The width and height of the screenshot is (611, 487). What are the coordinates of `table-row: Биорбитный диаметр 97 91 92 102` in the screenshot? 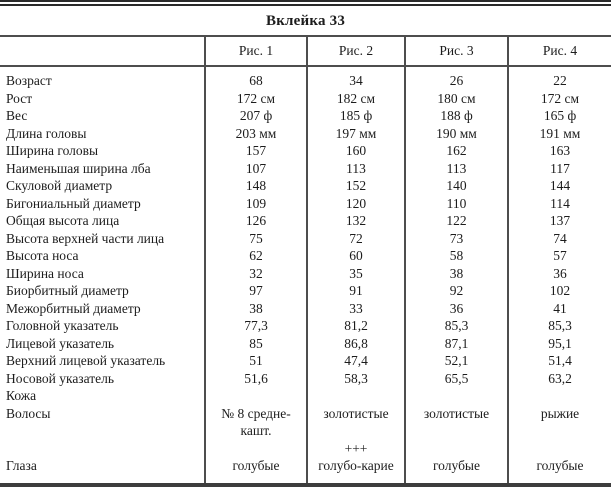 It's located at (305, 291).